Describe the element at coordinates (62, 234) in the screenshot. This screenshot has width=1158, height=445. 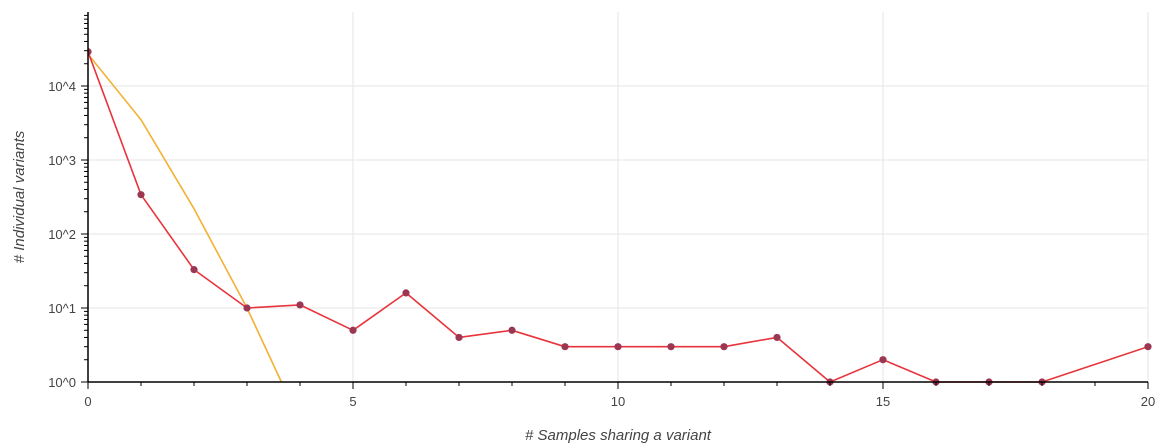
I see `y-tick-label: 10^2` at that location.